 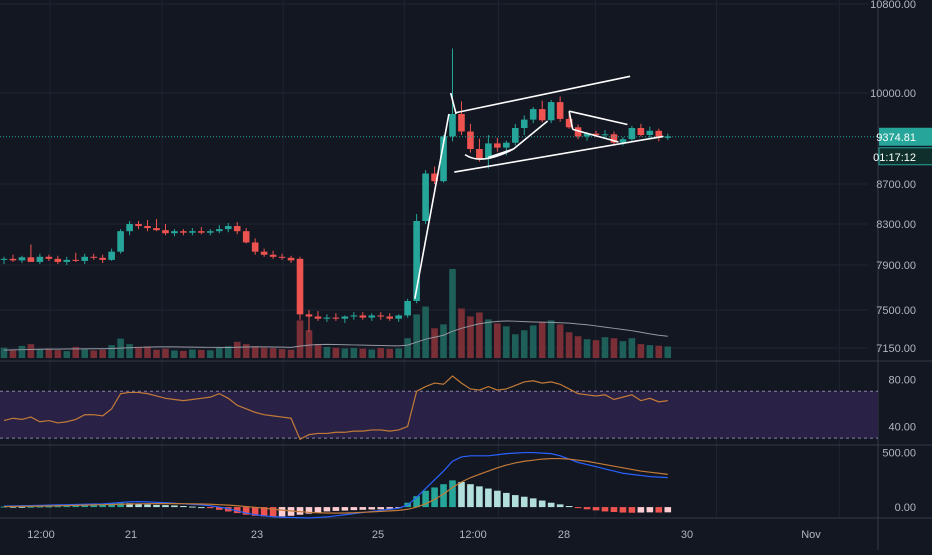 I want to click on time-tick-label: 21, so click(x=131, y=535).